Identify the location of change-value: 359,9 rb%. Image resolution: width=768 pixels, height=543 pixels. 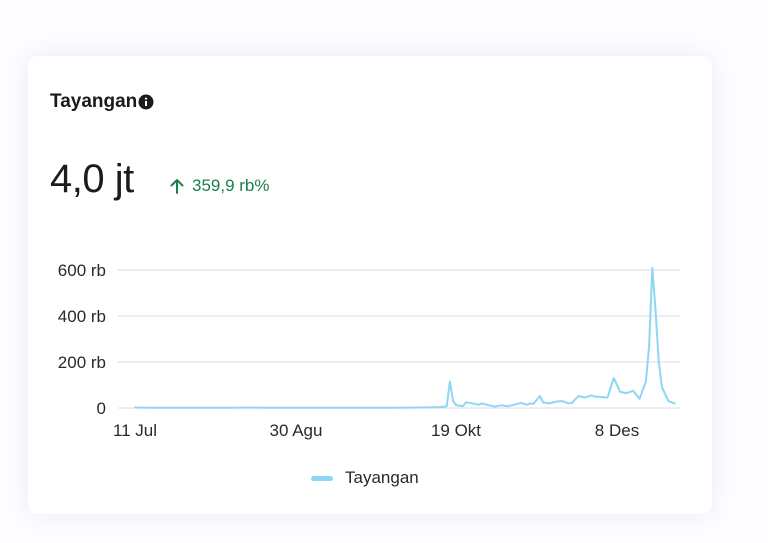
(231, 185).